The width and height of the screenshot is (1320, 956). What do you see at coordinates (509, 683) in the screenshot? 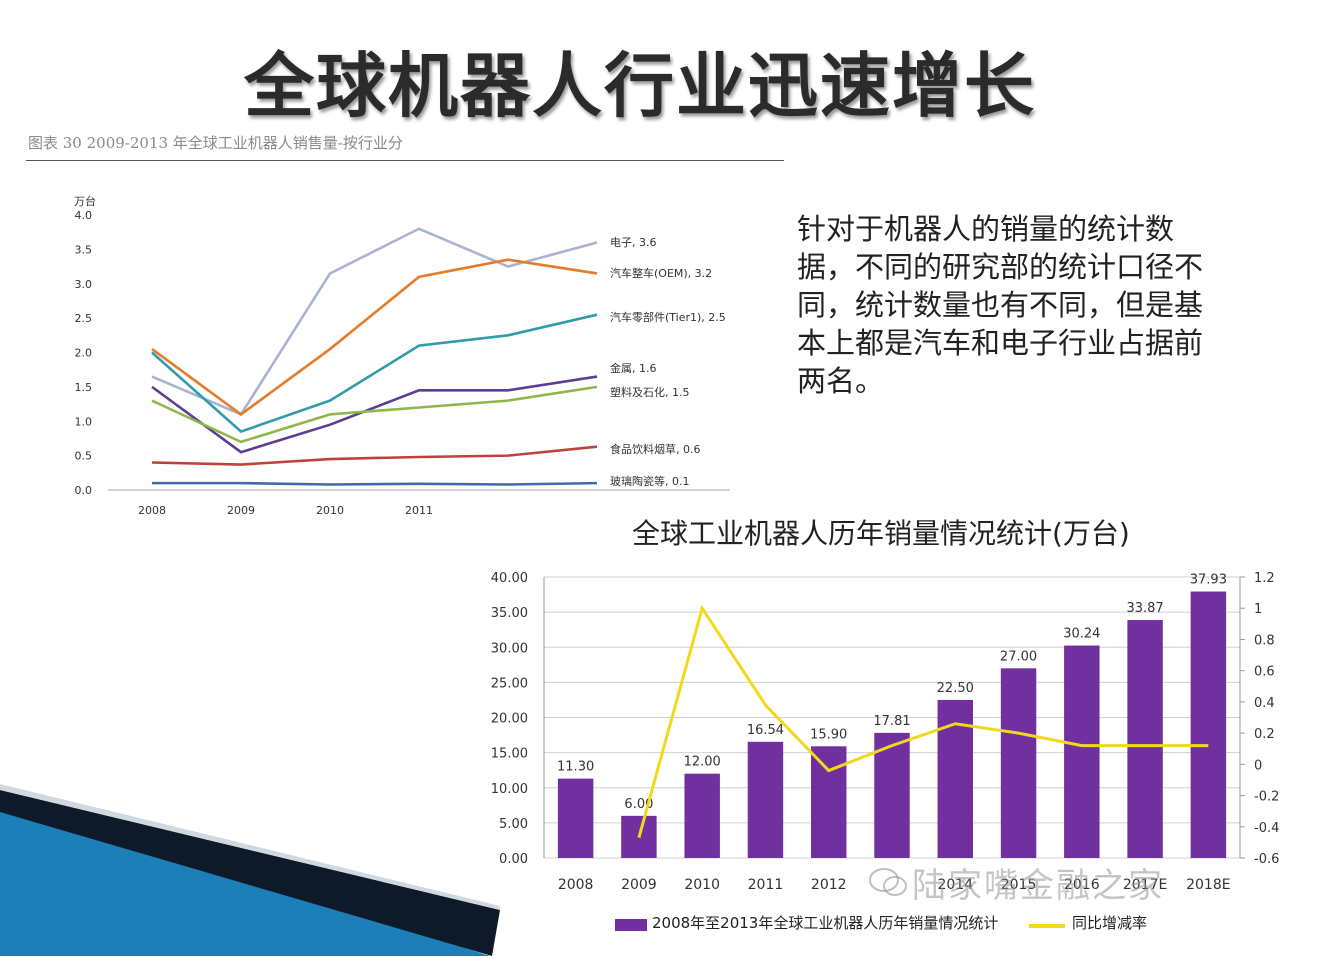
I see `y-tick-label: 25.00` at bounding box center [509, 683].